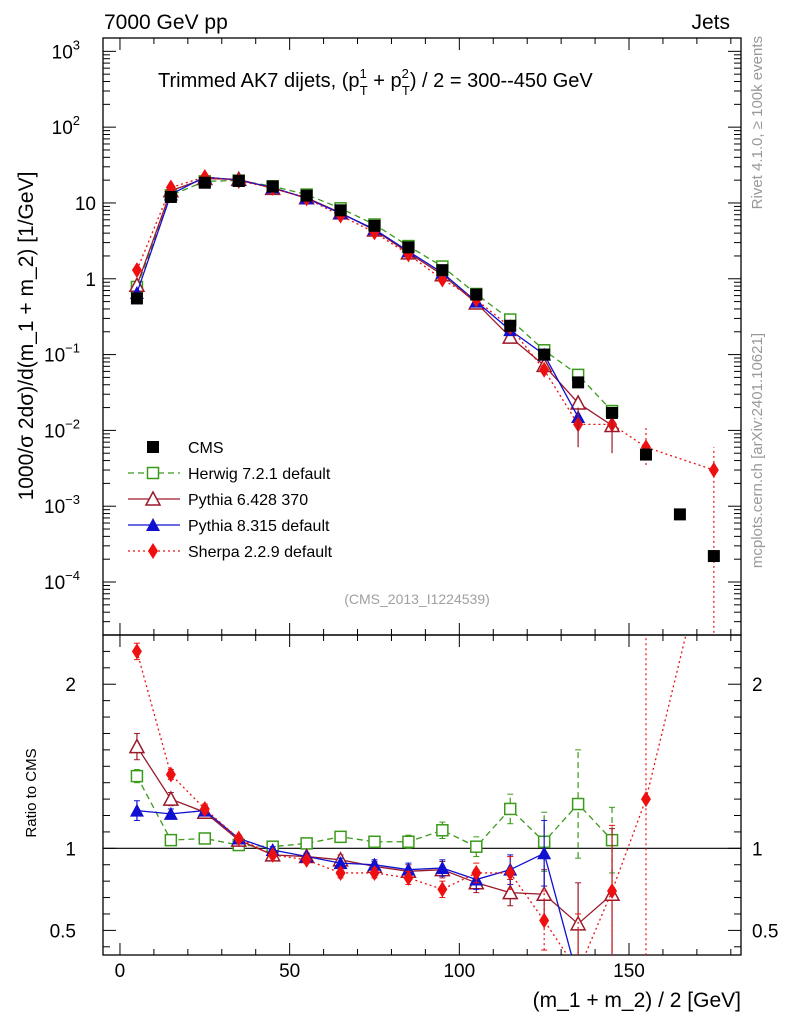 The width and height of the screenshot is (786, 1024). What do you see at coordinates (510, 336) in the screenshot?
I see `pythia-6-428-370-point` at bounding box center [510, 336].